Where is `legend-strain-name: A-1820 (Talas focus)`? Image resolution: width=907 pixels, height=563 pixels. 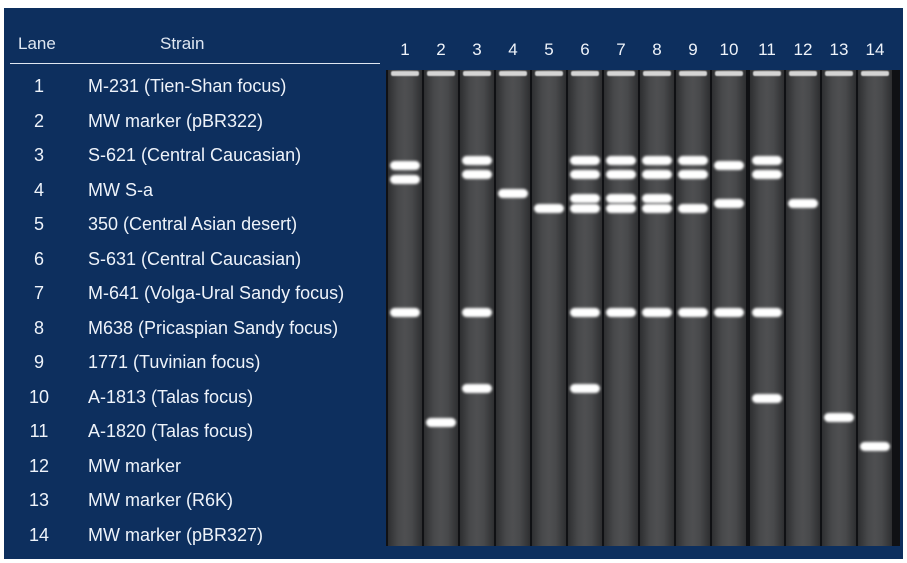
legend-strain-name: A-1820 (Talas focus) is located at coordinates (171, 431).